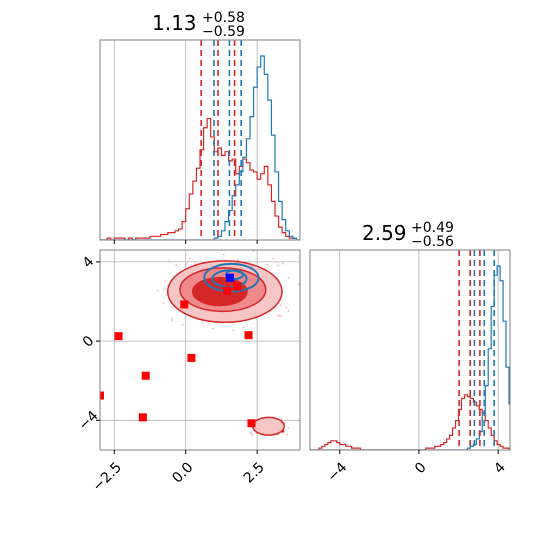 Image resolution: width=550 pixels, height=550 pixels. I want to click on blue-square-marker, so click(230, 277).